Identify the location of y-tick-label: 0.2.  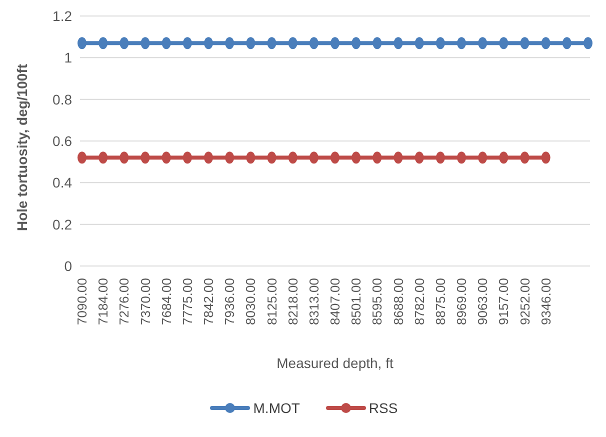
(62, 224).